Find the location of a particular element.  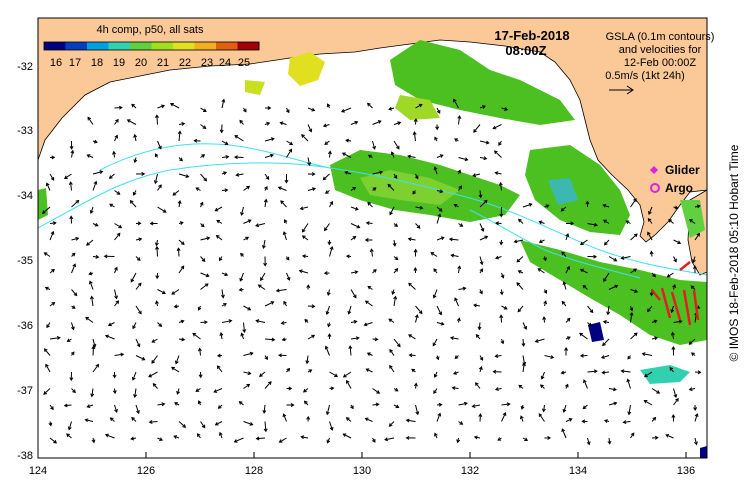

x-tick-label: 136 is located at coordinates (686, 471).